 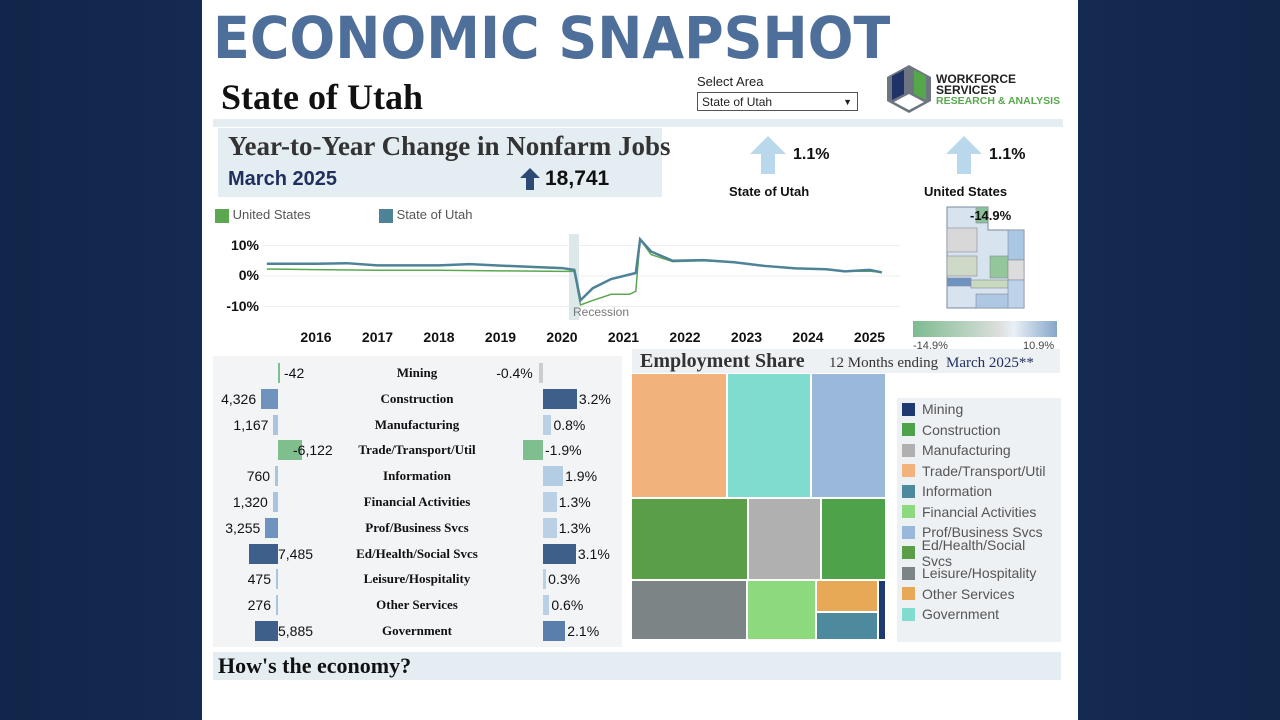 I want to click on industry-name: Leisure/Hospitality, so click(x=417, y=579).